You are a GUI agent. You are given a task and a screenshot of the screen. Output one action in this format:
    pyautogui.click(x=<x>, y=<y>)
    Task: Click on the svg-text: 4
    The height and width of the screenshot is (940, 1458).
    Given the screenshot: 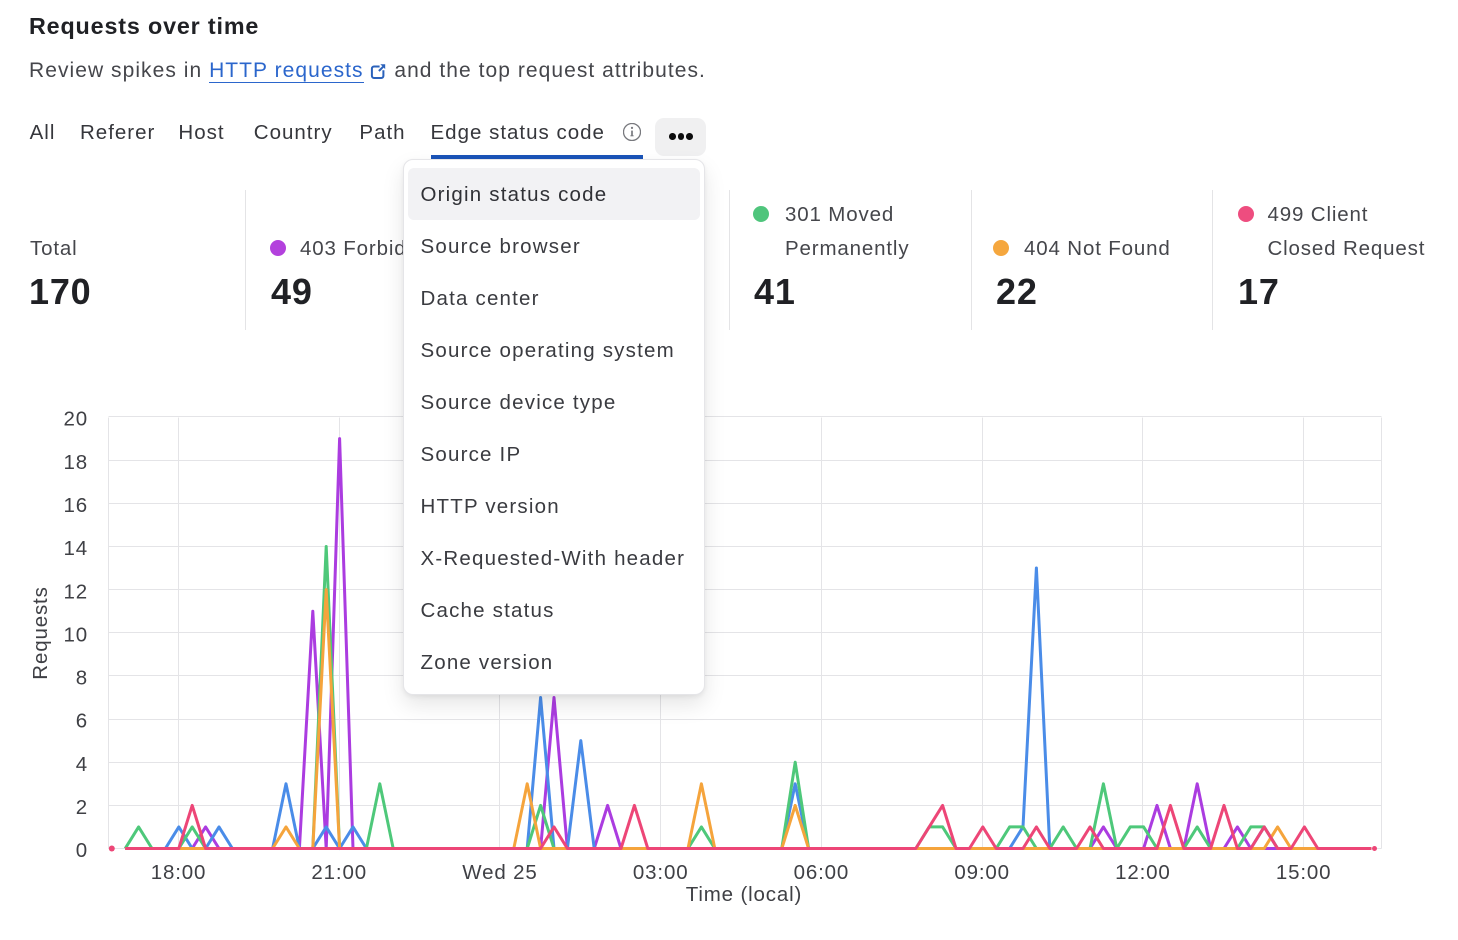 What is the action you would take?
    pyautogui.click(x=82, y=764)
    